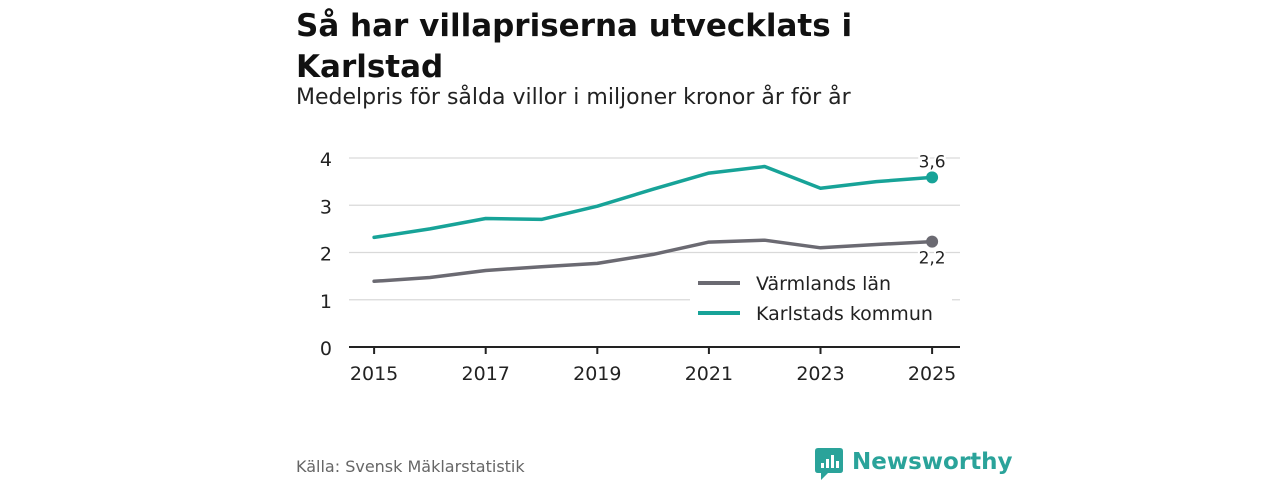 The width and height of the screenshot is (1280, 480). I want to click on y-tick-label: 2, so click(326, 255).